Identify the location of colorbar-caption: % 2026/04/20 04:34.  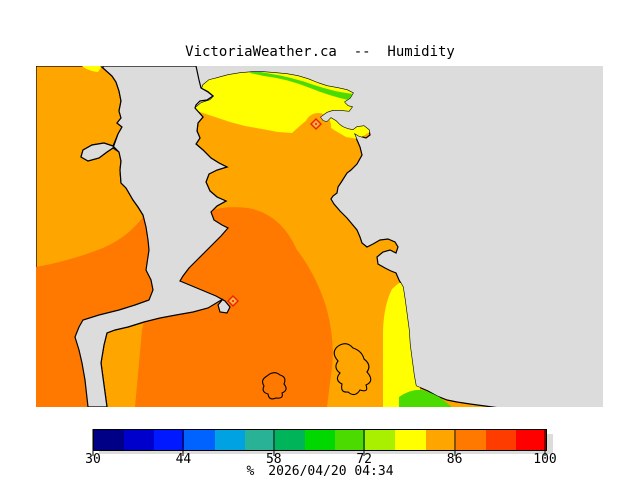
(320, 471).